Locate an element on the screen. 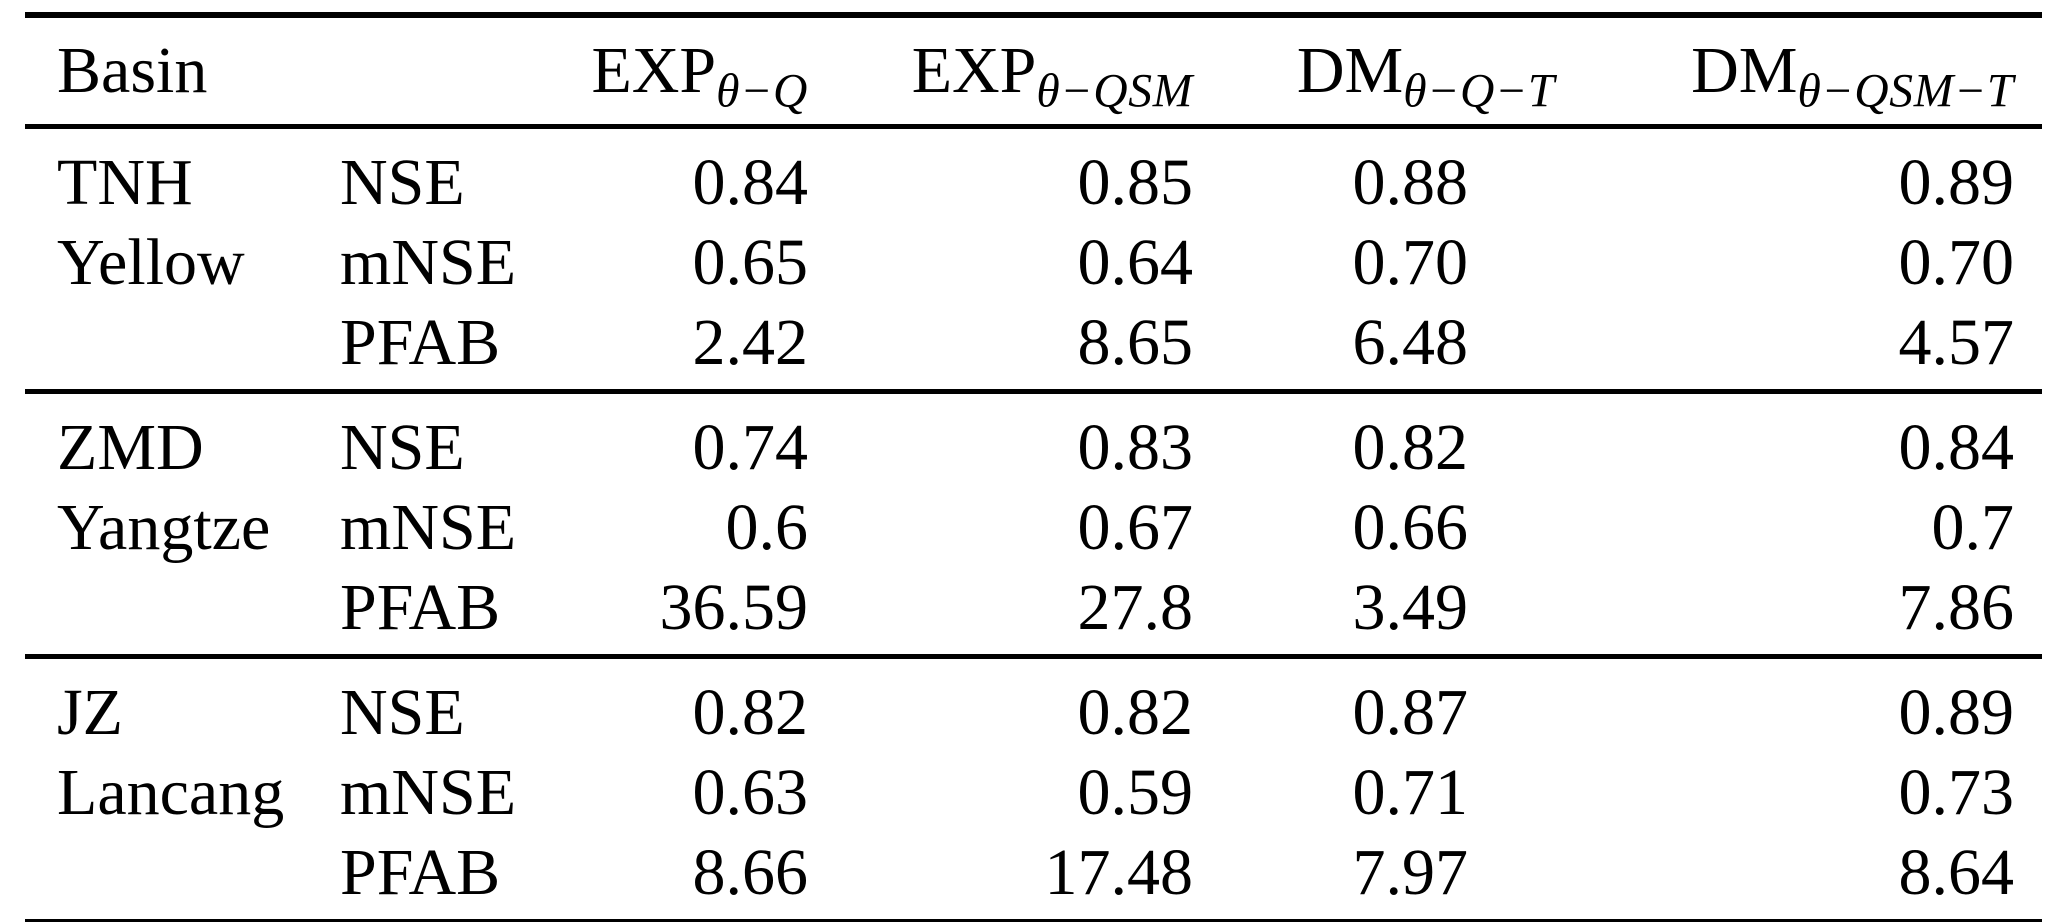 The width and height of the screenshot is (2067, 922). value-cell: 6.48 is located at coordinates (1410, 342).